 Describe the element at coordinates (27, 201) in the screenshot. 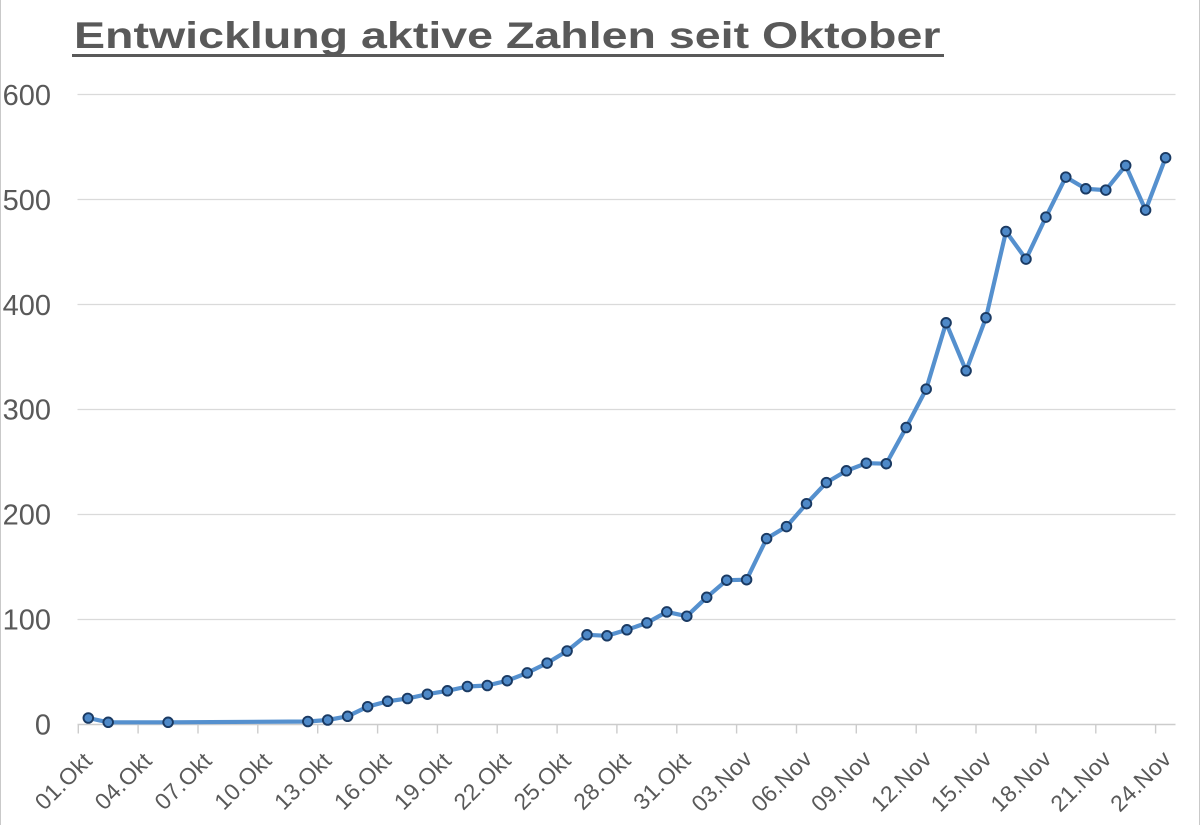

I see `svg-text: 500` at that location.